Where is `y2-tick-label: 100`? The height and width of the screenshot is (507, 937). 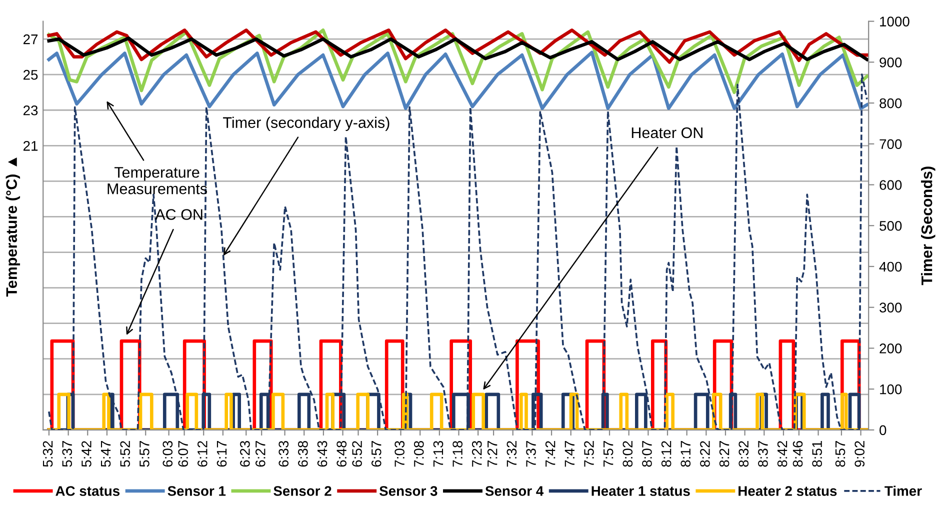
y2-tick-label: 100 is located at coordinates (891, 389).